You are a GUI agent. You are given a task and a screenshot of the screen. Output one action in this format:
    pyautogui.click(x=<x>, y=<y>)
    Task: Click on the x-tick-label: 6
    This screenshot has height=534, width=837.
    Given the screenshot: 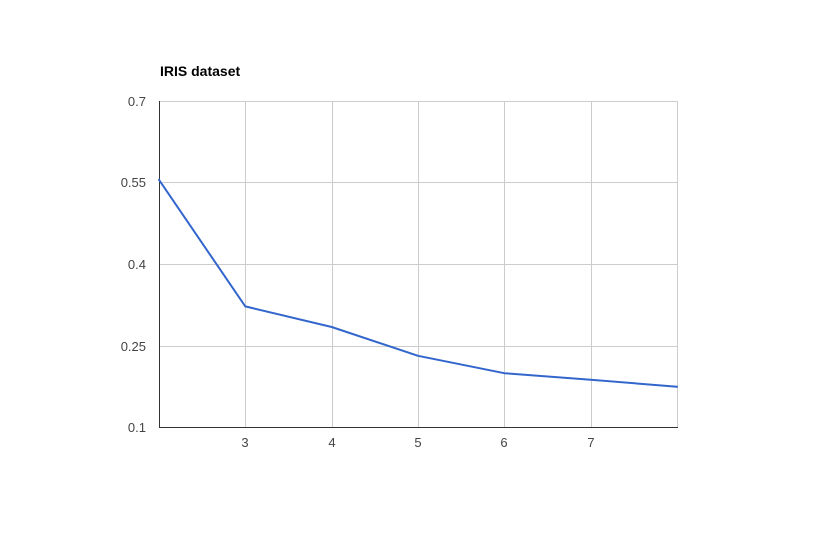 What is the action you would take?
    pyautogui.click(x=503, y=442)
    